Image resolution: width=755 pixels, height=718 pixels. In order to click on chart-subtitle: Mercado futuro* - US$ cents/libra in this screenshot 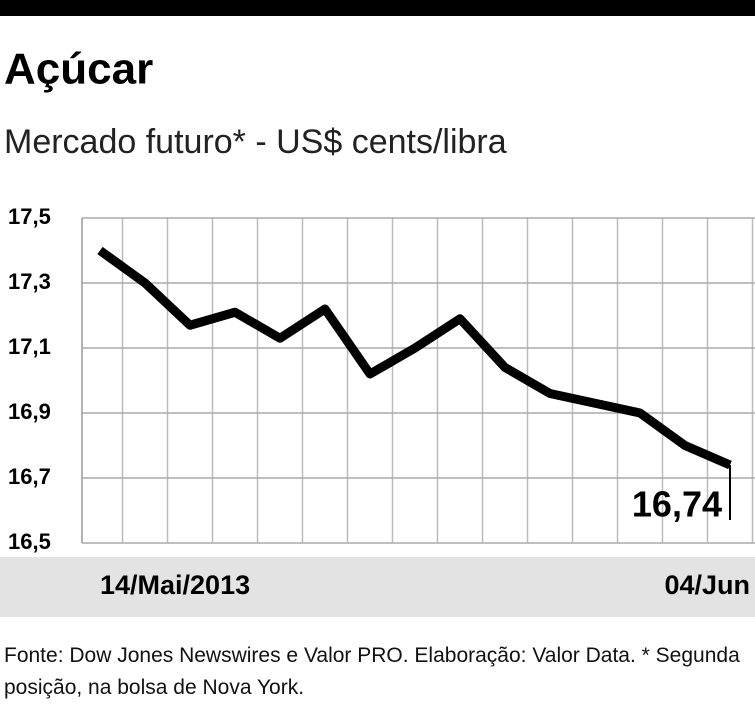, I will do `click(255, 142)`.